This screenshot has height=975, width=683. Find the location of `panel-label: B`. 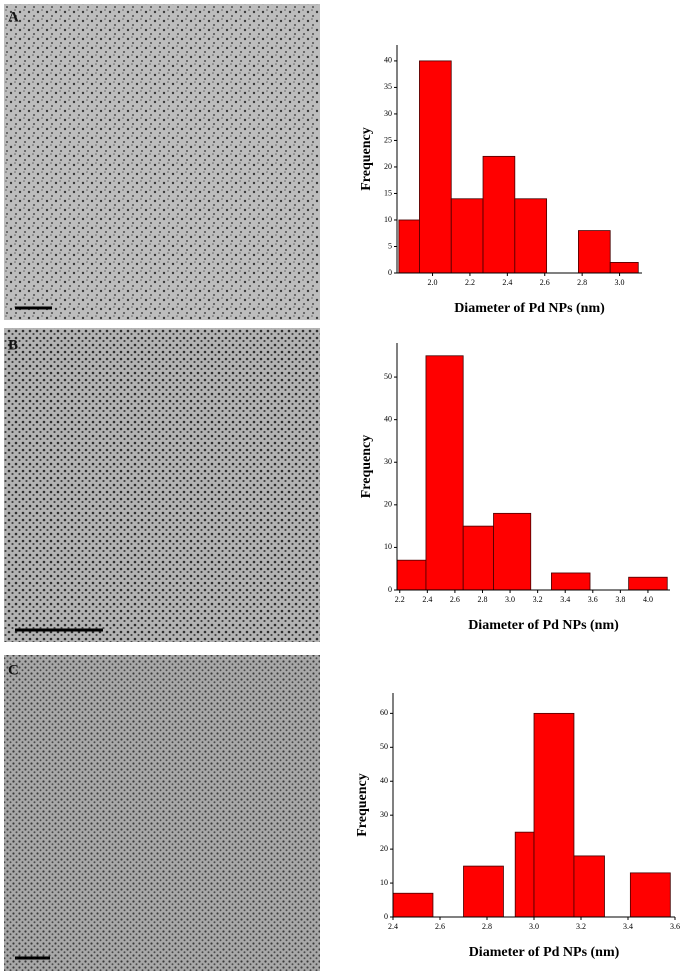

panel-label: B is located at coordinates (13, 345).